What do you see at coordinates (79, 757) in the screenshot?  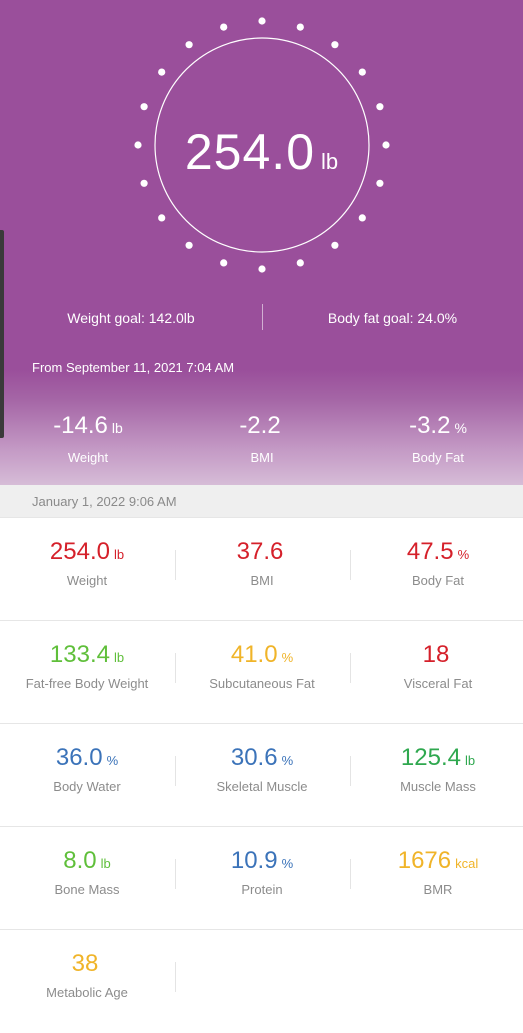 I see `metric-value: 36.0` at bounding box center [79, 757].